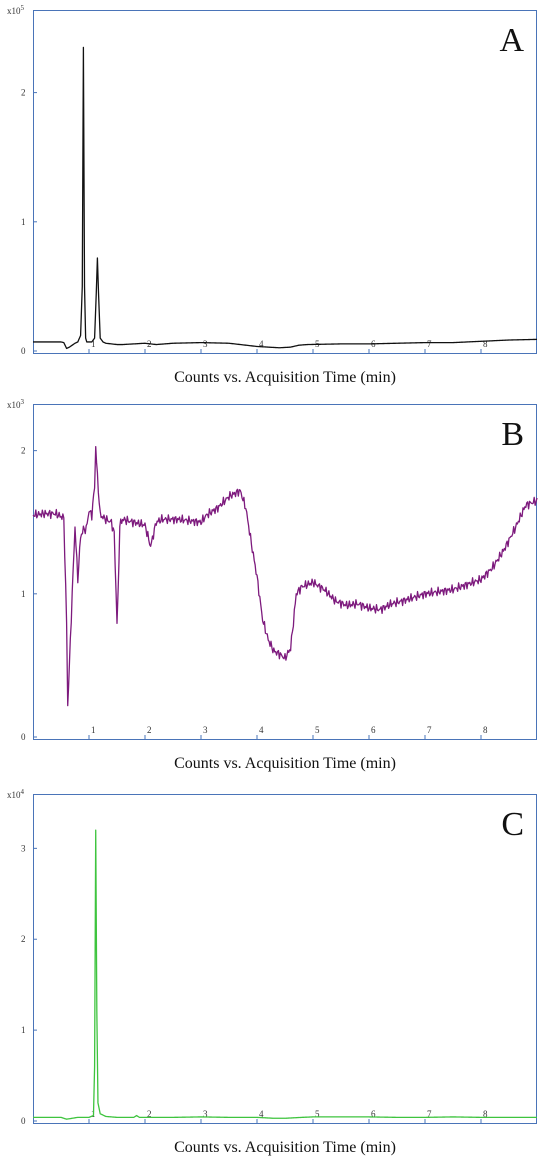 The image size is (550, 1167). I want to click on y-tick-label: 3, so click(23, 848).